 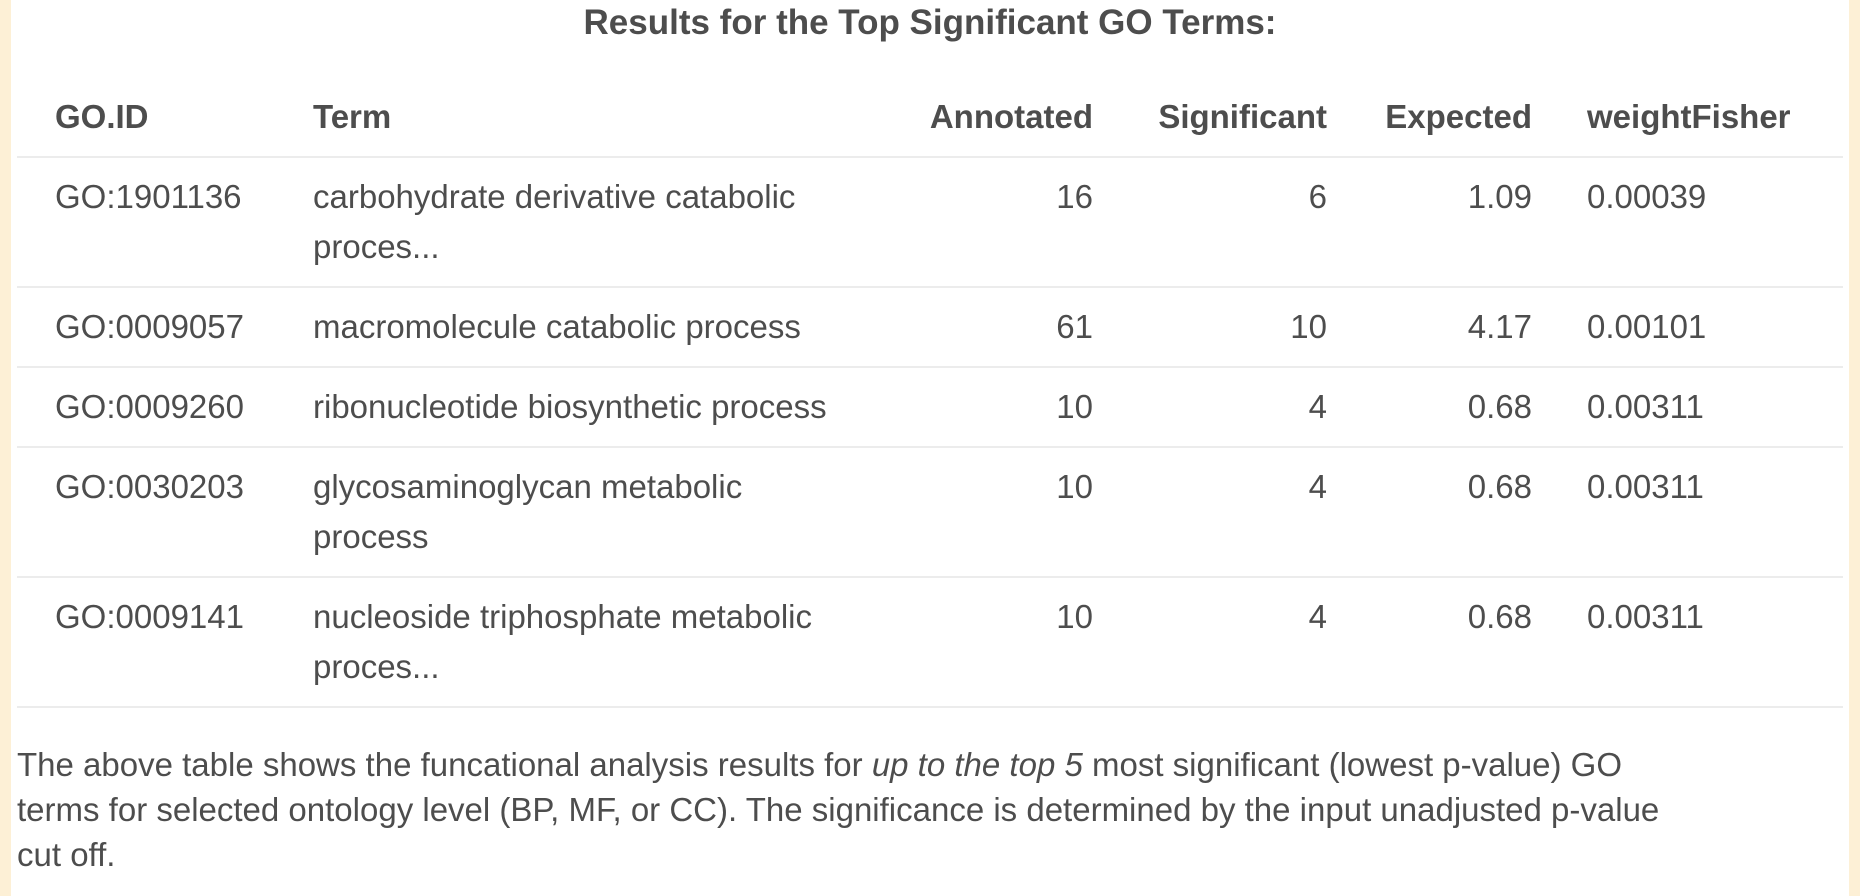 I want to click on cell-go-id: GO:0009260, so click(x=165, y=407).